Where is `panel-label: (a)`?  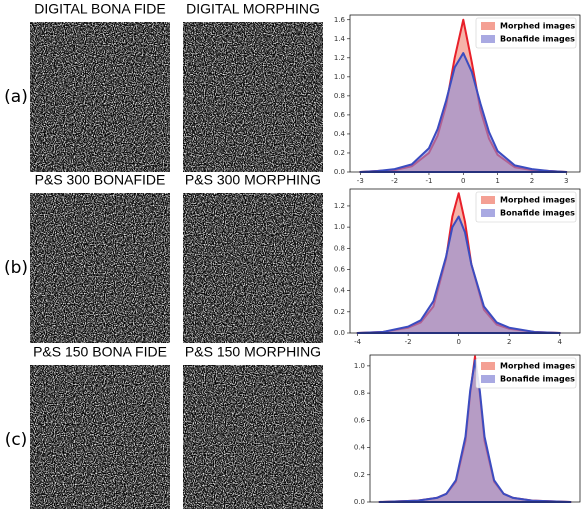
panel-label: (a) is located at coordinates (16, 97).